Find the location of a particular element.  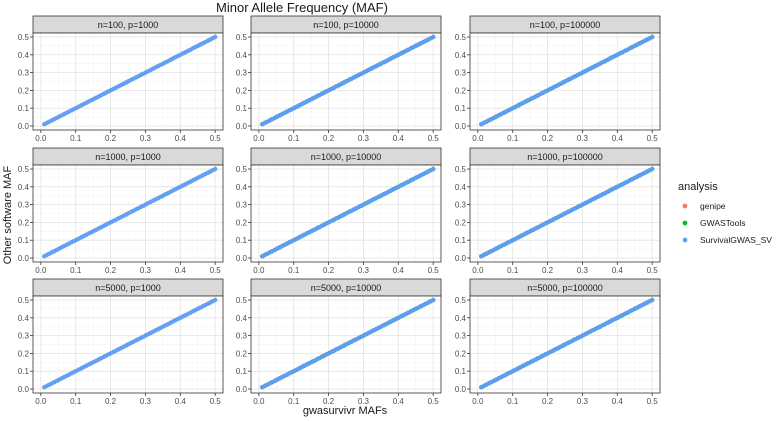

y-axis-title: Other software MAF is located at coordinates (8, 215).